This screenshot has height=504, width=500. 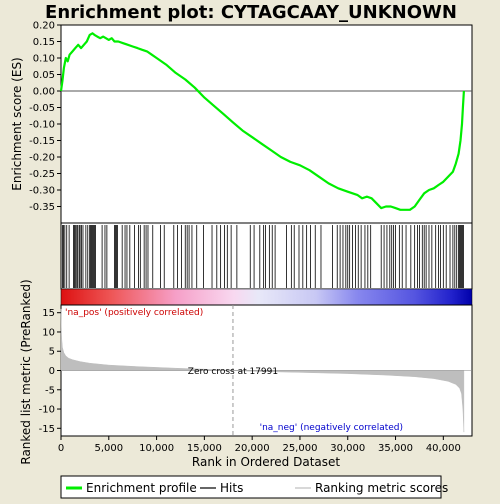 What do you see at coordinates (395, 448) in the screenshot?
I see `x-tick-label: 35,000` at bounding box center [395, 448].